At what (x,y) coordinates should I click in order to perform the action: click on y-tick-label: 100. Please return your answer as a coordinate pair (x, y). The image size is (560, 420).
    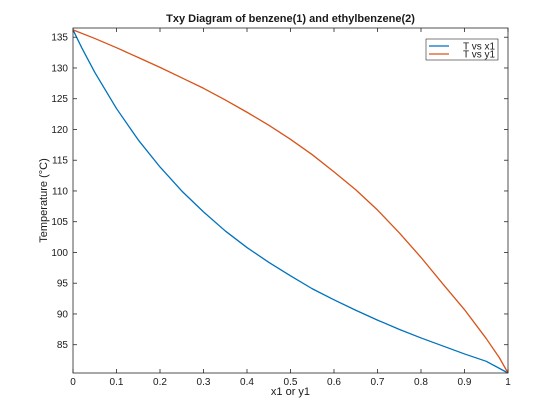
    Looking at the image, I should click on (59, 253).